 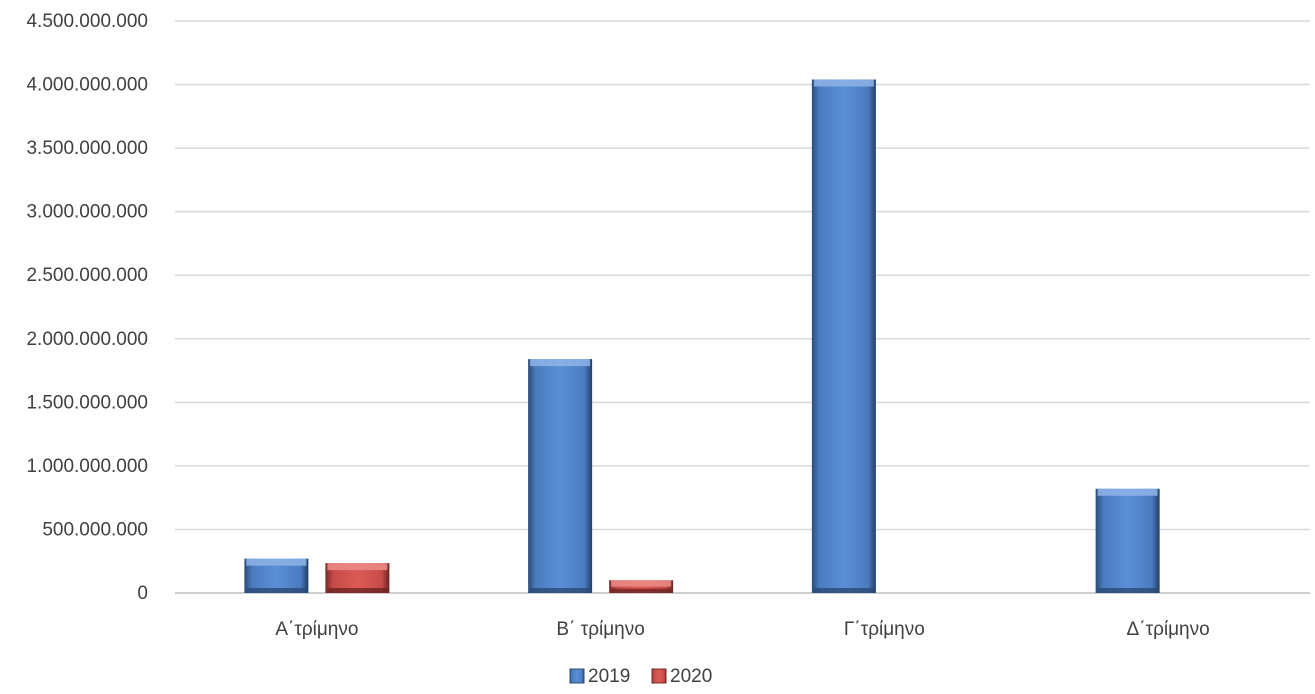 I want to click on legend-item-2019: 2019, so click(x=599, y=676).